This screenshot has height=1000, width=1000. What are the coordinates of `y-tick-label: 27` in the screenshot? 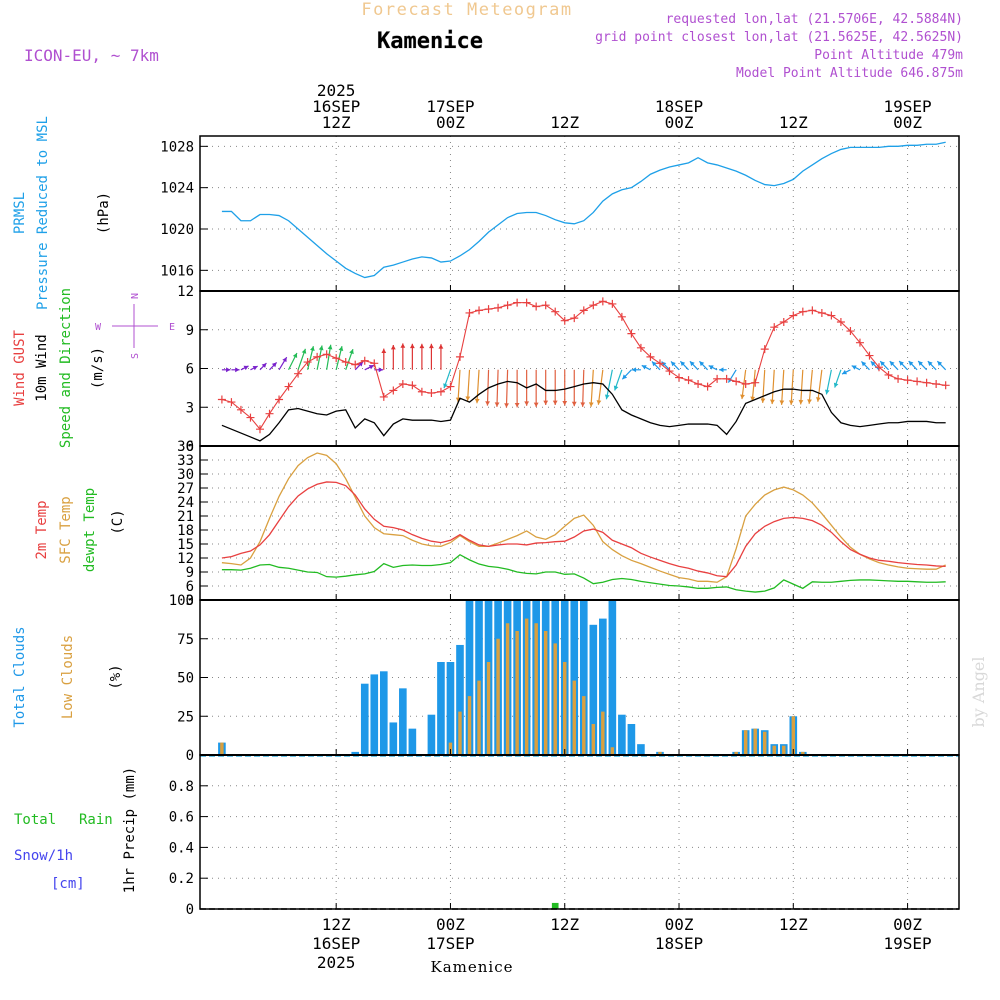 It's located at (185, 489).